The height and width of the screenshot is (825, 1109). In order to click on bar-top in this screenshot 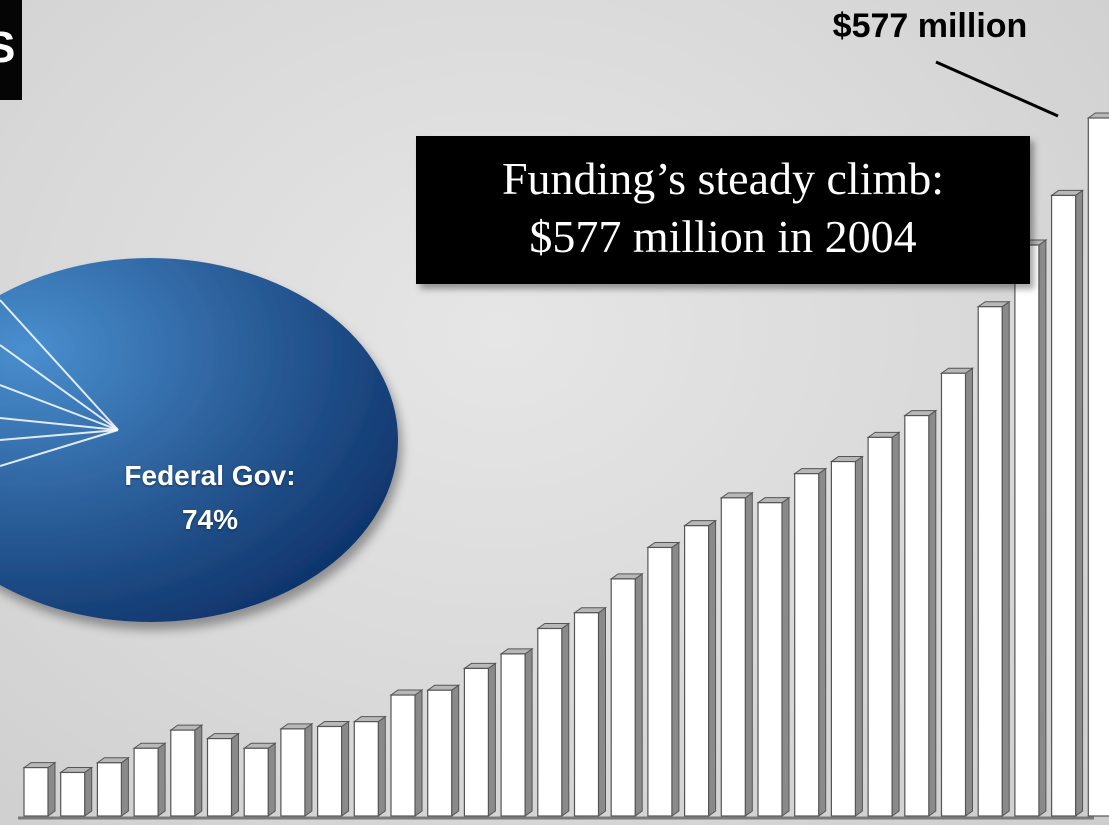, I will do `click(1097, 115)`.